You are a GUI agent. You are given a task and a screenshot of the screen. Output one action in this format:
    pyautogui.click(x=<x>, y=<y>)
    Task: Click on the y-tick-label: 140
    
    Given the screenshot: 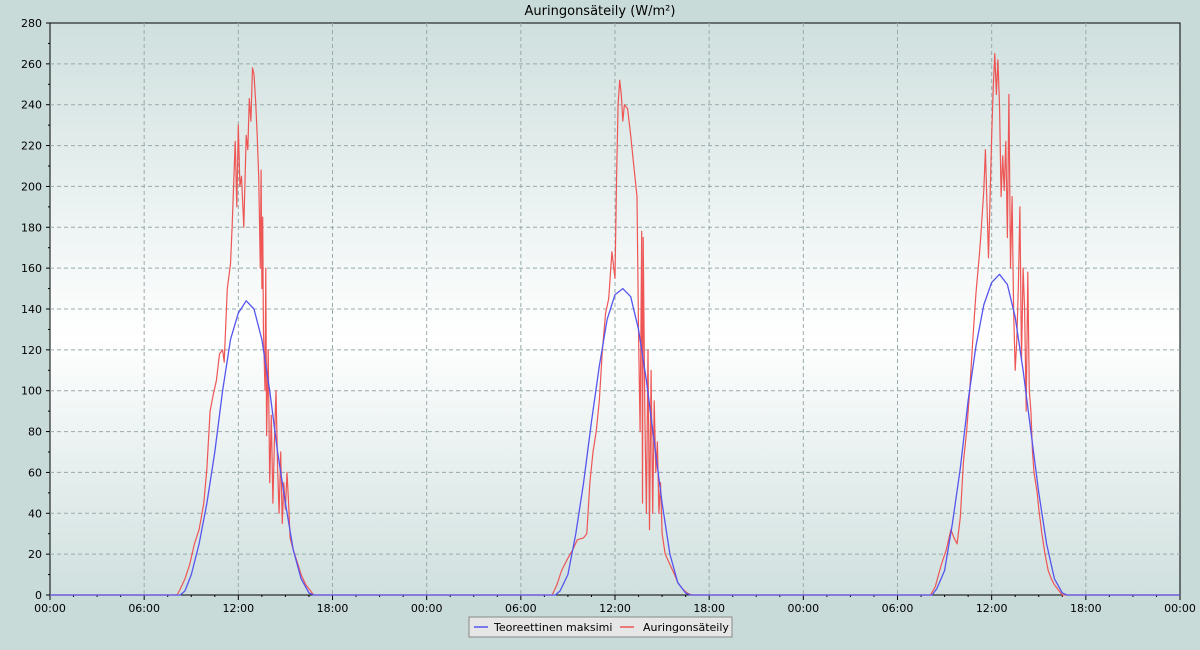 What is the action you would take?
    pyautogui.click(x=31, y=309)
    